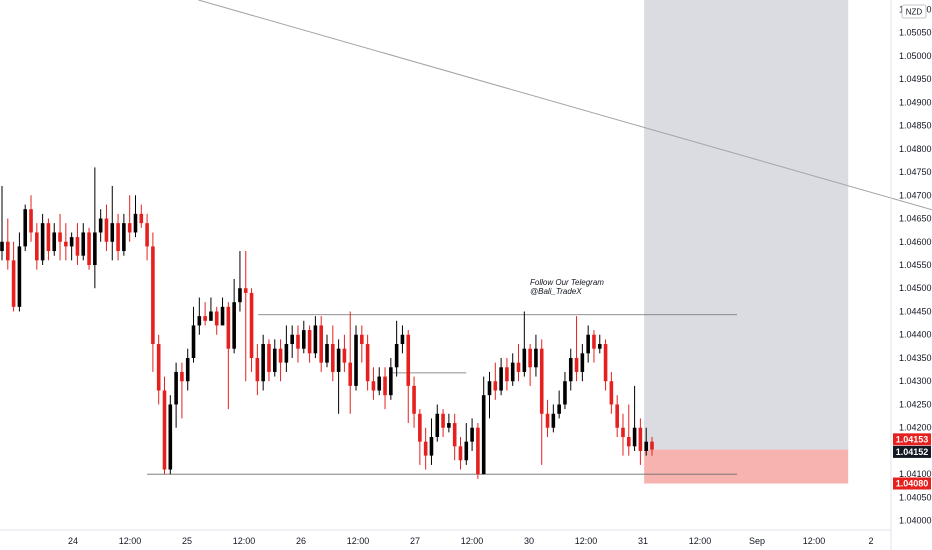 The image size is (932, 550). I want to click on time-tick-label: 30, so click(529, 541).